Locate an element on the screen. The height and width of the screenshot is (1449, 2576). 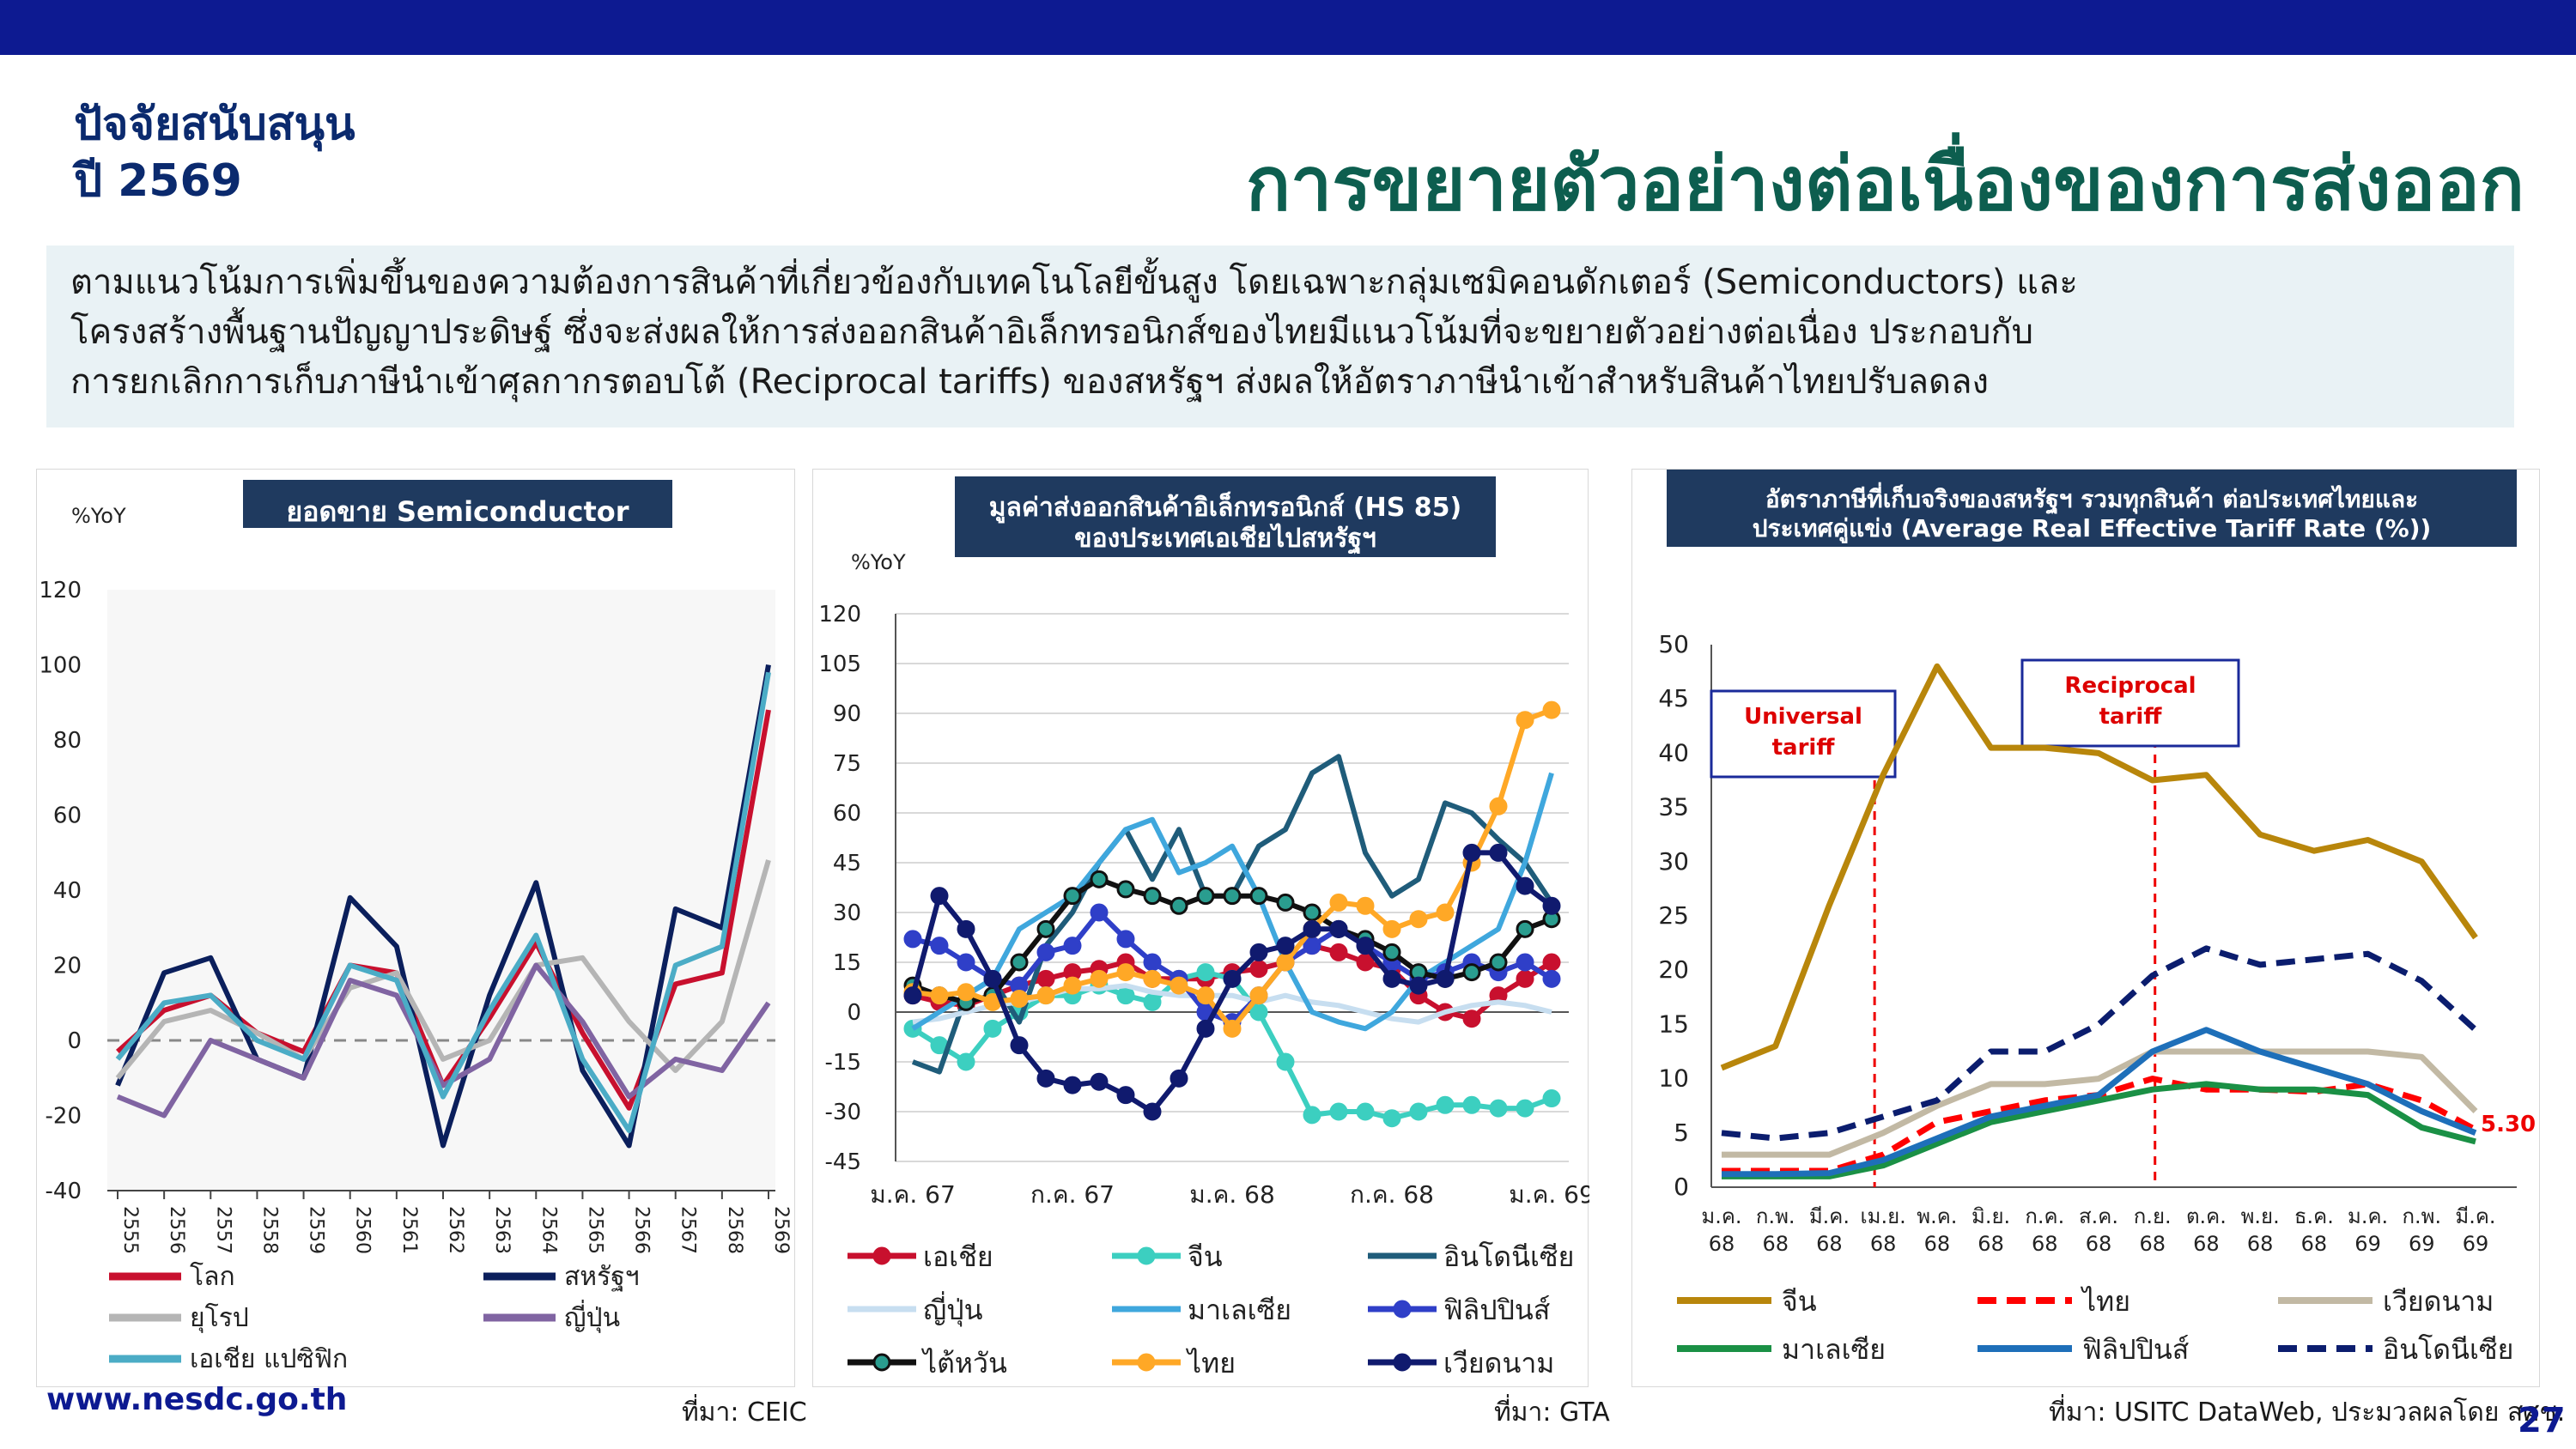
y-tick-label: -45 is located at coordinates (843, 1162).